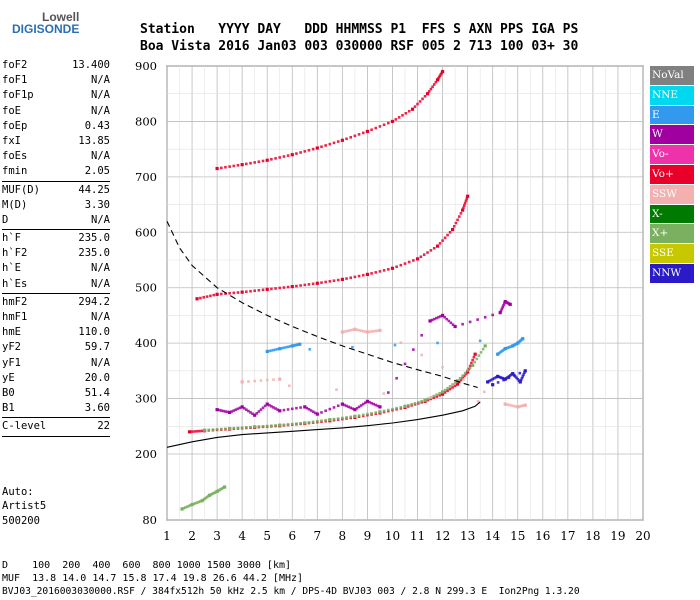 The image size is (700, 600). I want to click on param-row: foE N/A, so click(56, 111).